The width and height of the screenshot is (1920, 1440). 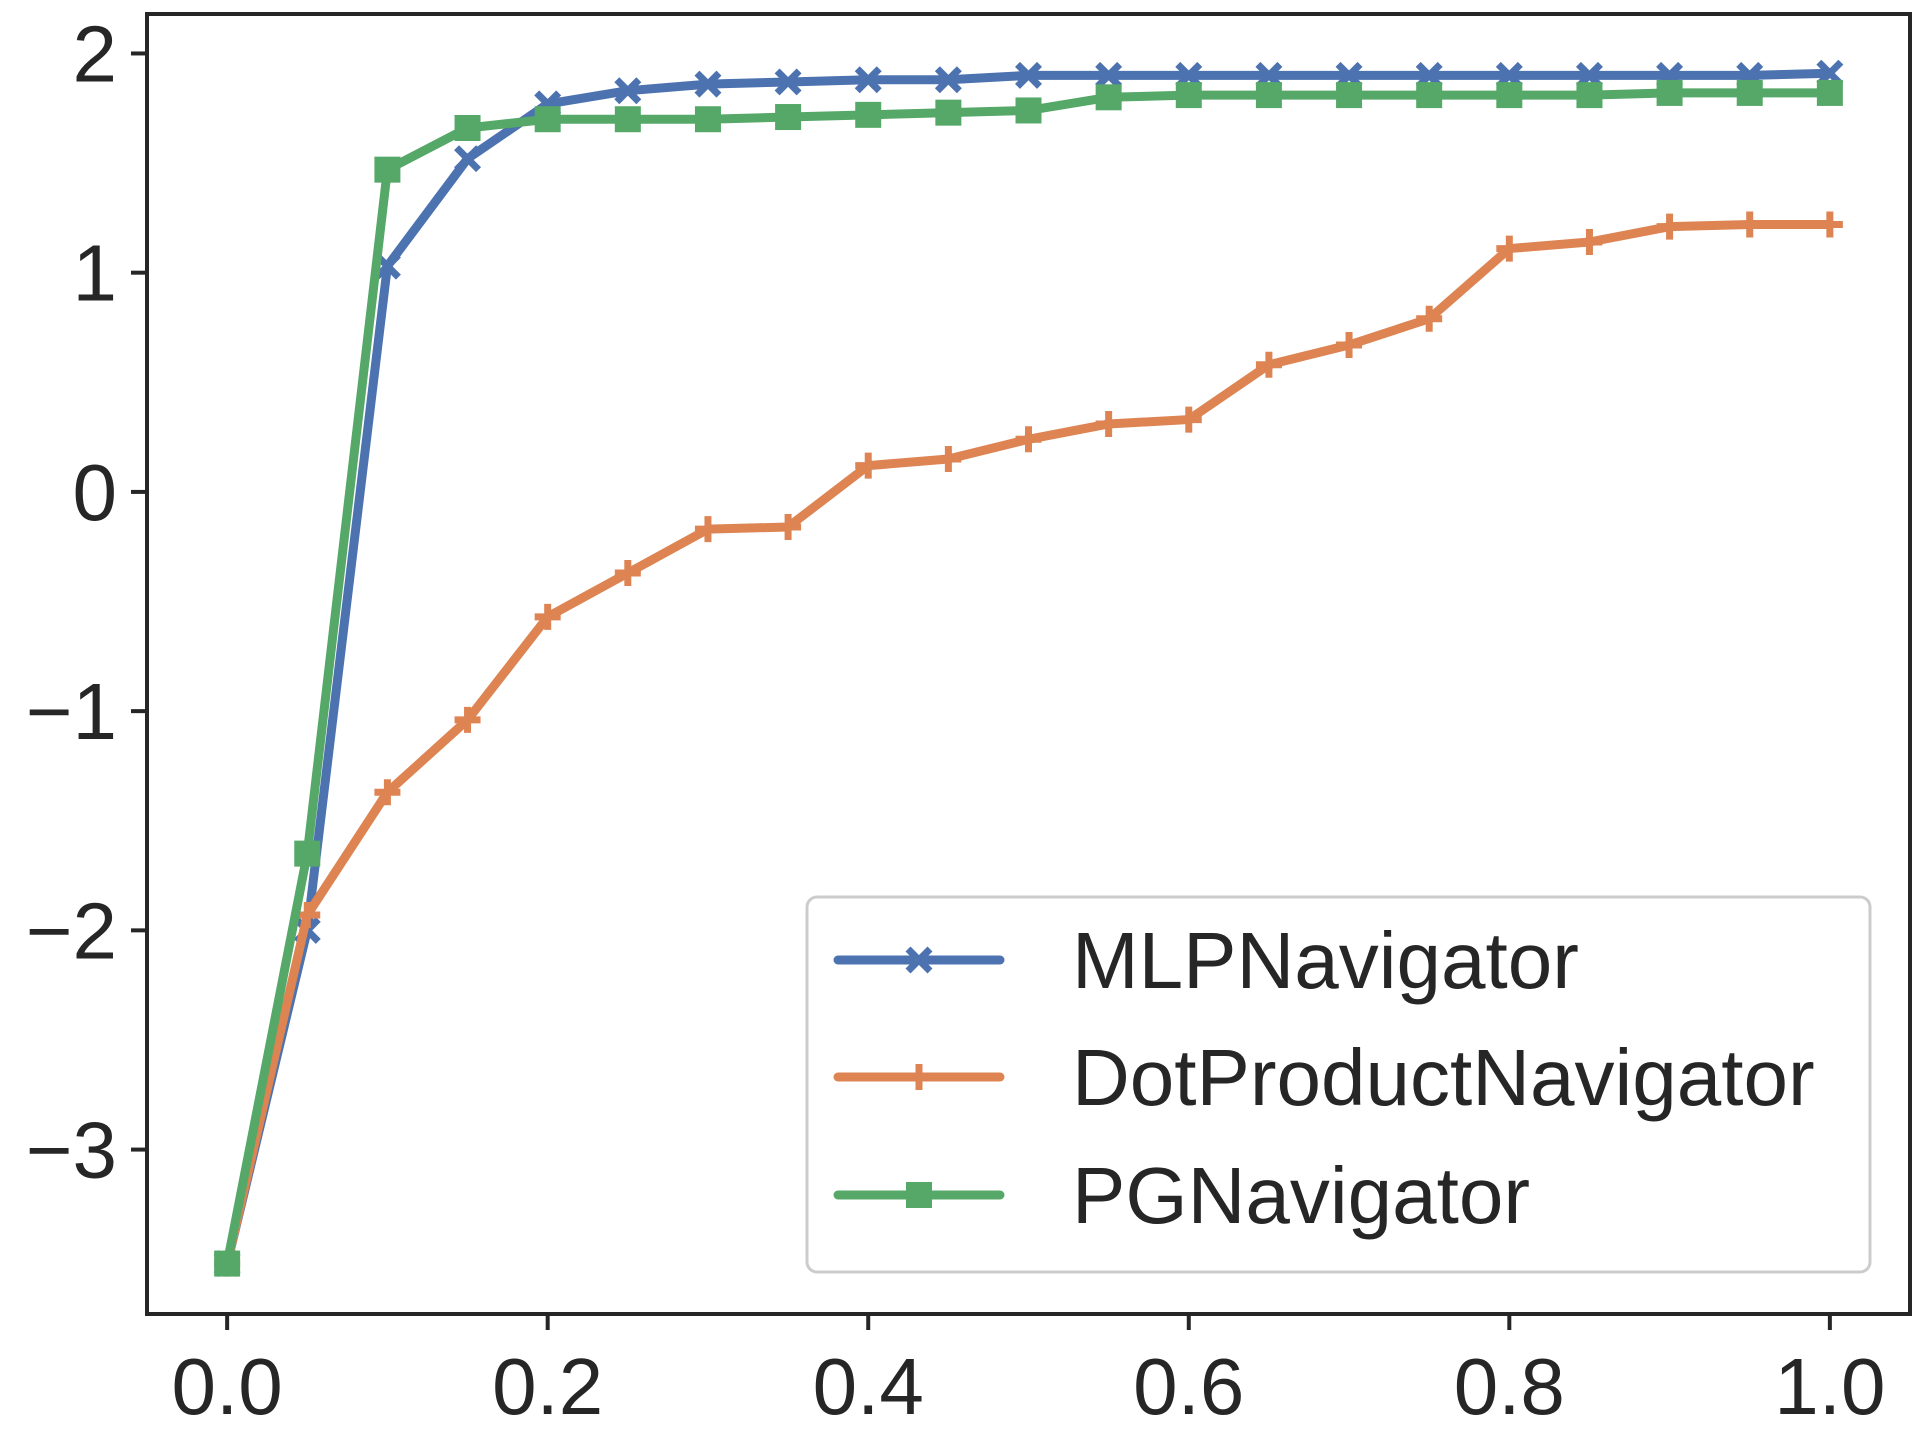 What do you see at coordinates (95, 273) in the screenshot?
I see `y-tick-label: 1` at bounding box center [95, 273].